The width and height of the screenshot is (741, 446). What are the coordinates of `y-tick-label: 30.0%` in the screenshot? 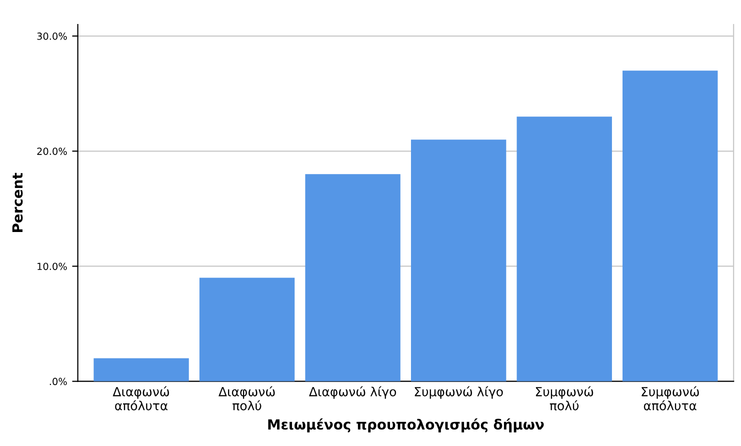 It's located at (52, 36).